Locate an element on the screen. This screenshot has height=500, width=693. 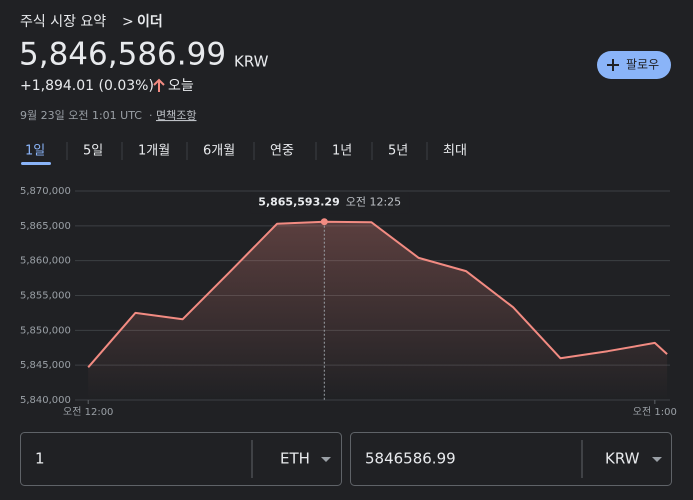
follow-label: 팔로우 is located at coordinates (642, 65).